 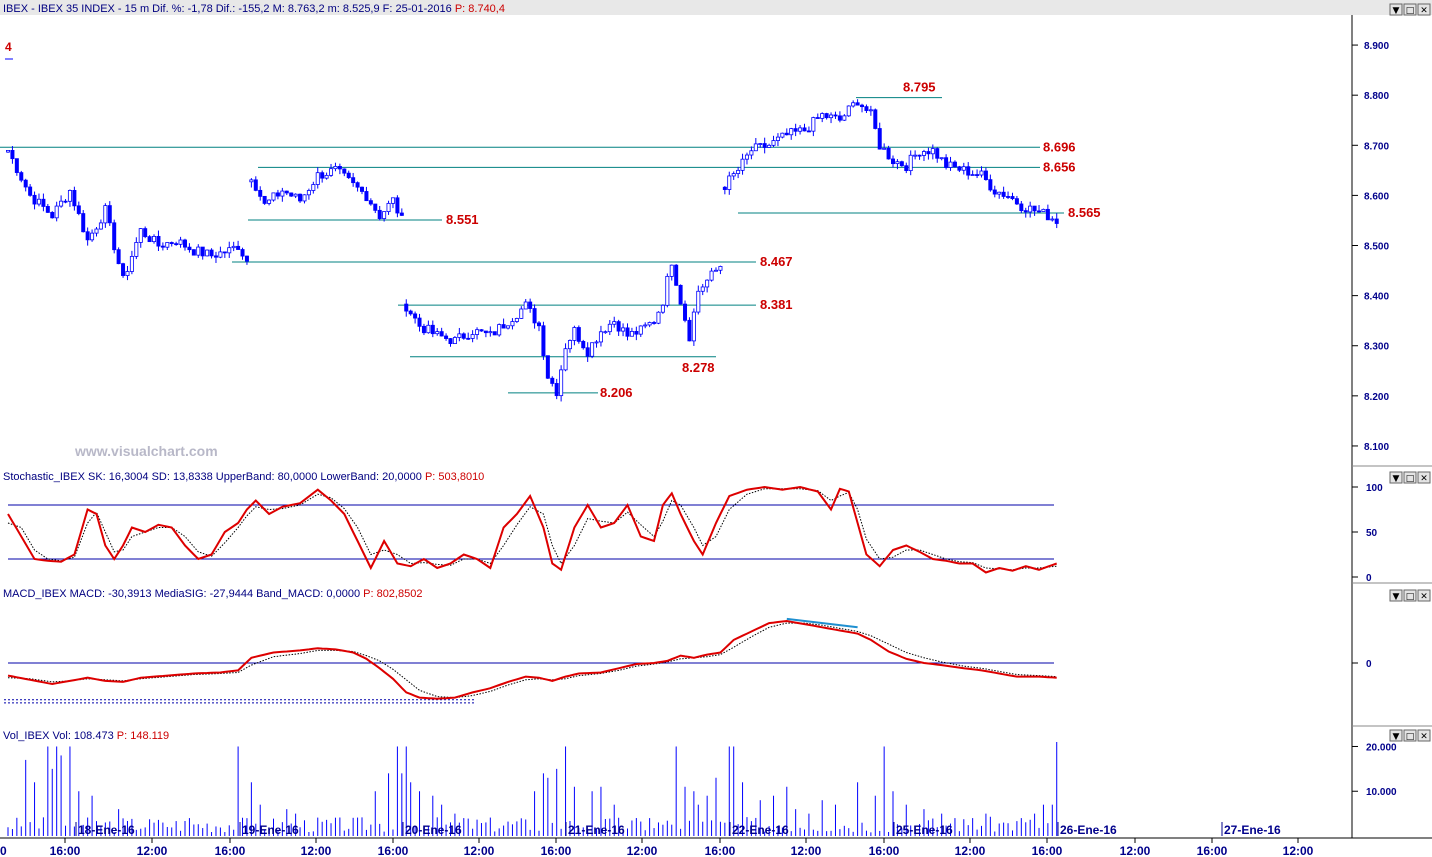 What do you see at coordinates (8, 47) in the screenshot?
I see `corner-number: 4` at bounding box center [8, 47].